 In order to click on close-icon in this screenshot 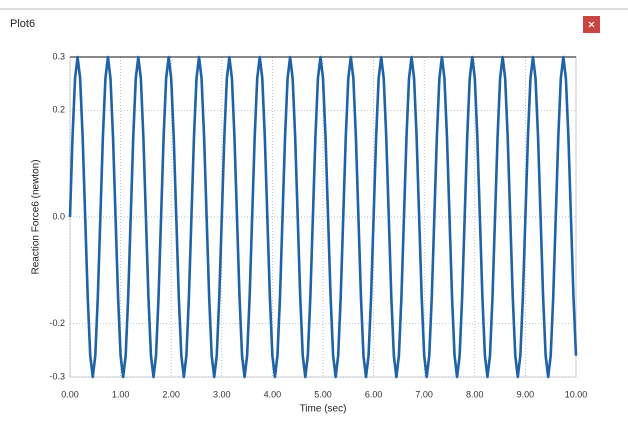, I will do `click(591, 24)`.